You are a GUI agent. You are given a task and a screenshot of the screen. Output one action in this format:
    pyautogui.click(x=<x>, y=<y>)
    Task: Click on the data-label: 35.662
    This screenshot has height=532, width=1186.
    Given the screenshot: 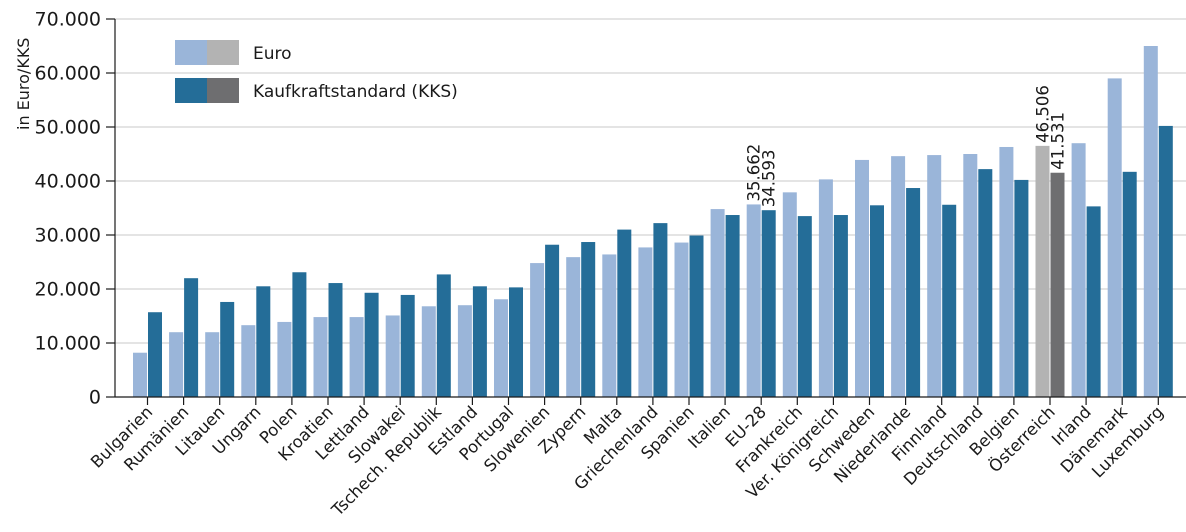 What is the action you would take?
    pyautogui.click(x=754, y=173)
    